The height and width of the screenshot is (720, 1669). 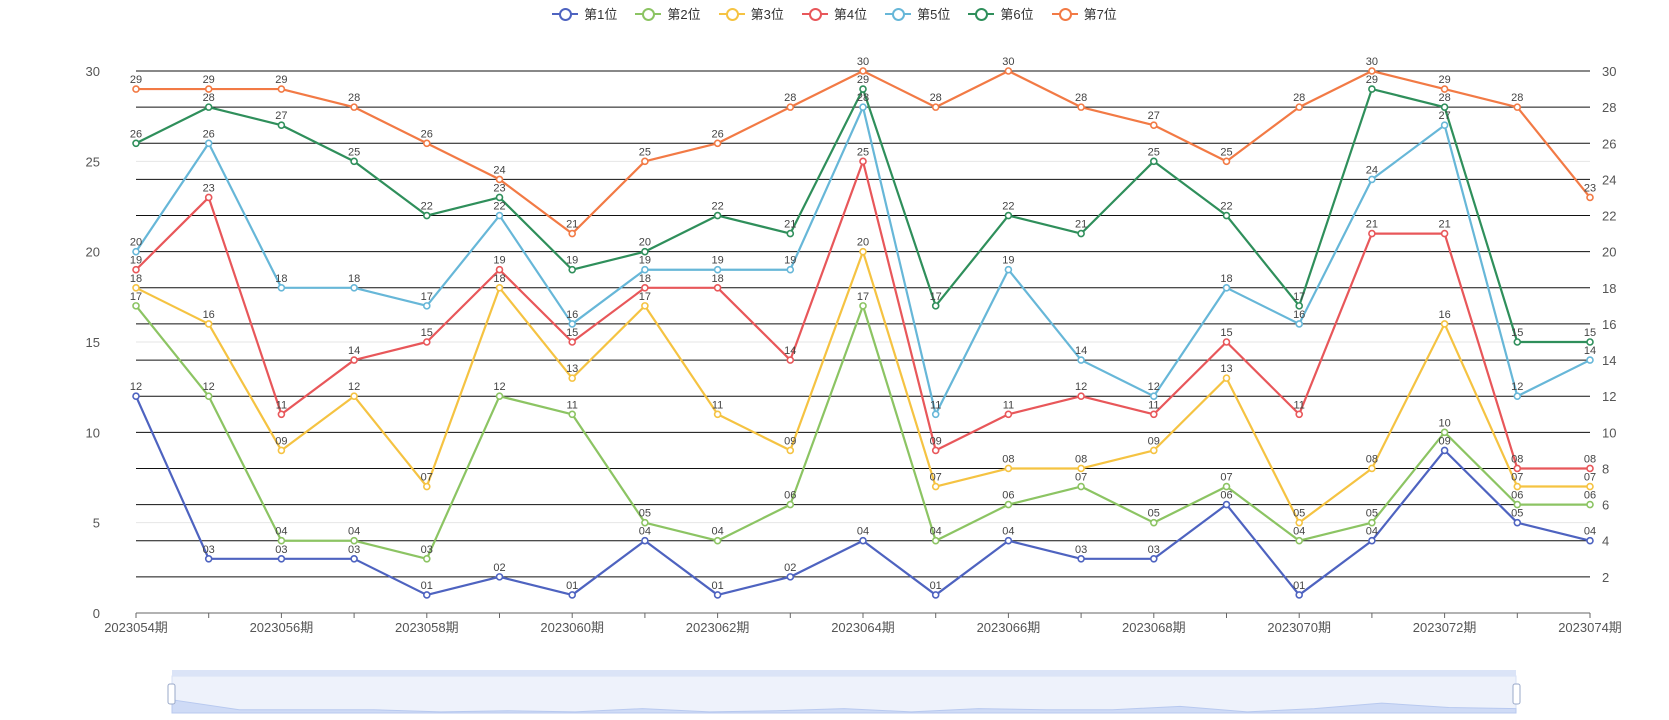 What do you see at coordinates (584, 13) in the screenshot?
I see `legend-item-1: 第1位` at bounding box center [584, 13].